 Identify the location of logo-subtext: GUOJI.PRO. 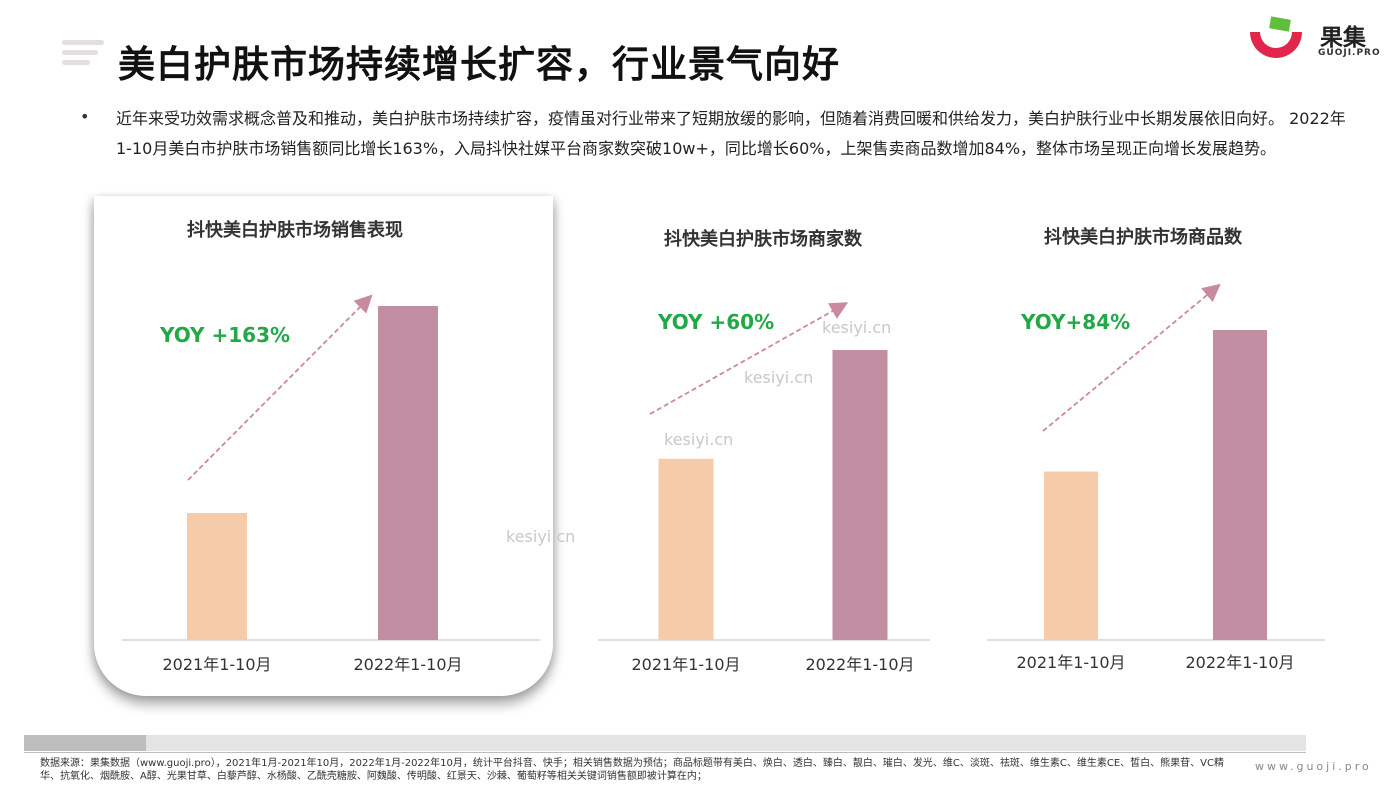
(1349, 53).